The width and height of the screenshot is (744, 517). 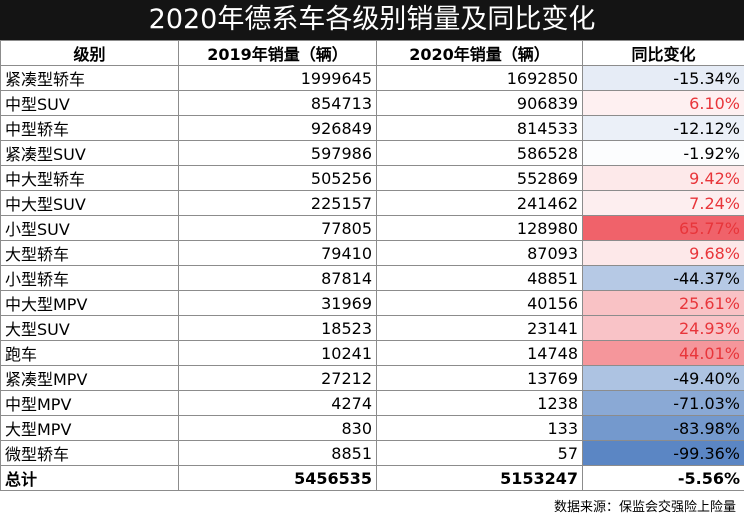 I want to click on sales-2020-cell: 13769, so click(x=479, y=378).